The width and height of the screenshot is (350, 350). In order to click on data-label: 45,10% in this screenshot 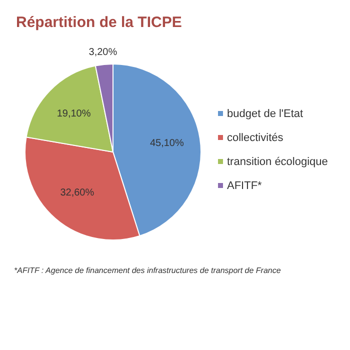, I will do `click(167, 144)`.